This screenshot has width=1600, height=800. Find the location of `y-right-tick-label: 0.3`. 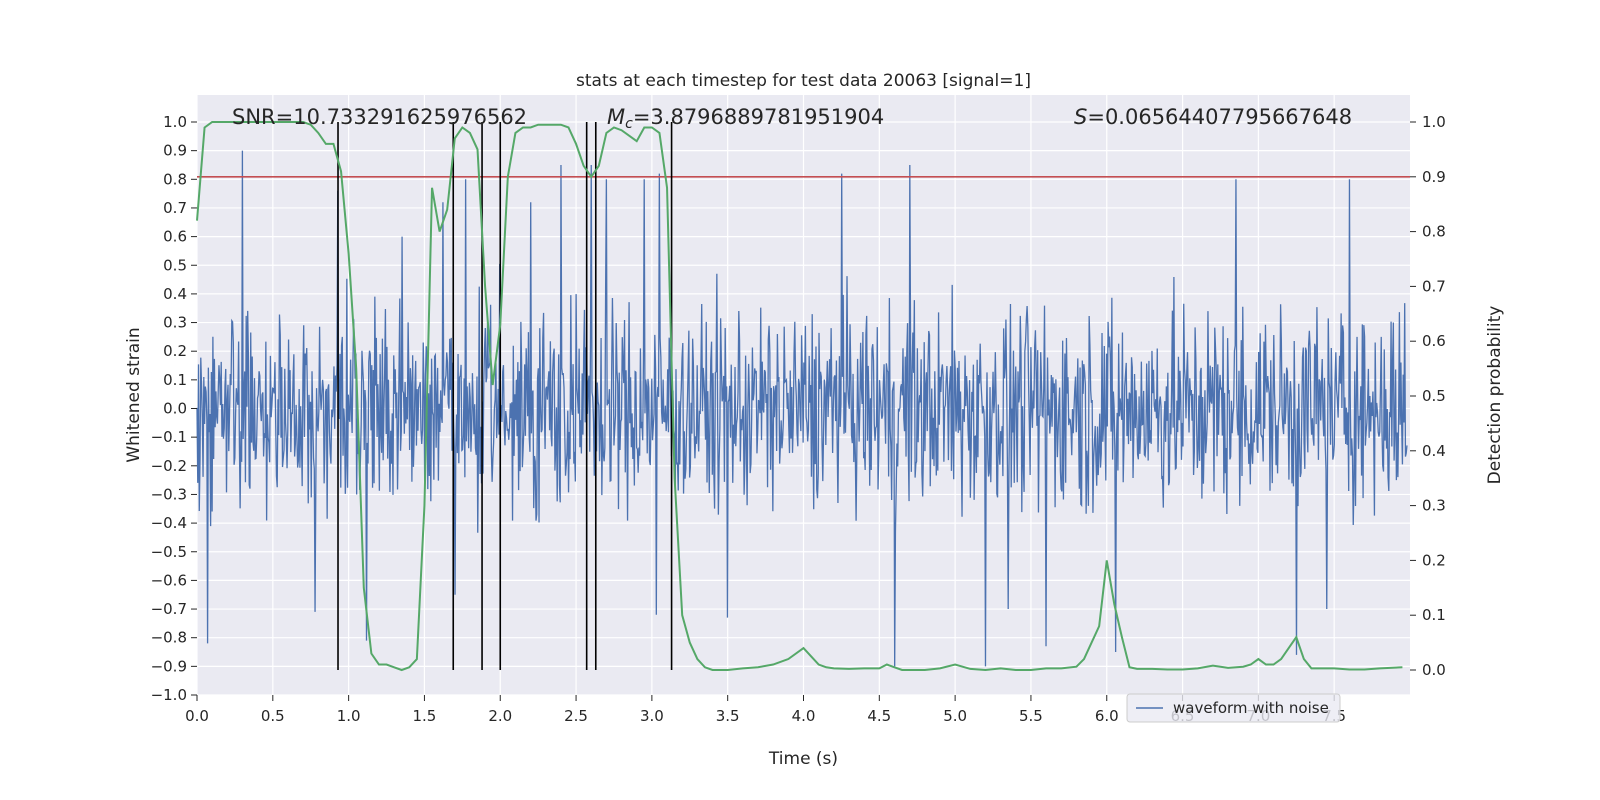

y-right-tick-label: 0.3 is located at coordinates (1434, 506).